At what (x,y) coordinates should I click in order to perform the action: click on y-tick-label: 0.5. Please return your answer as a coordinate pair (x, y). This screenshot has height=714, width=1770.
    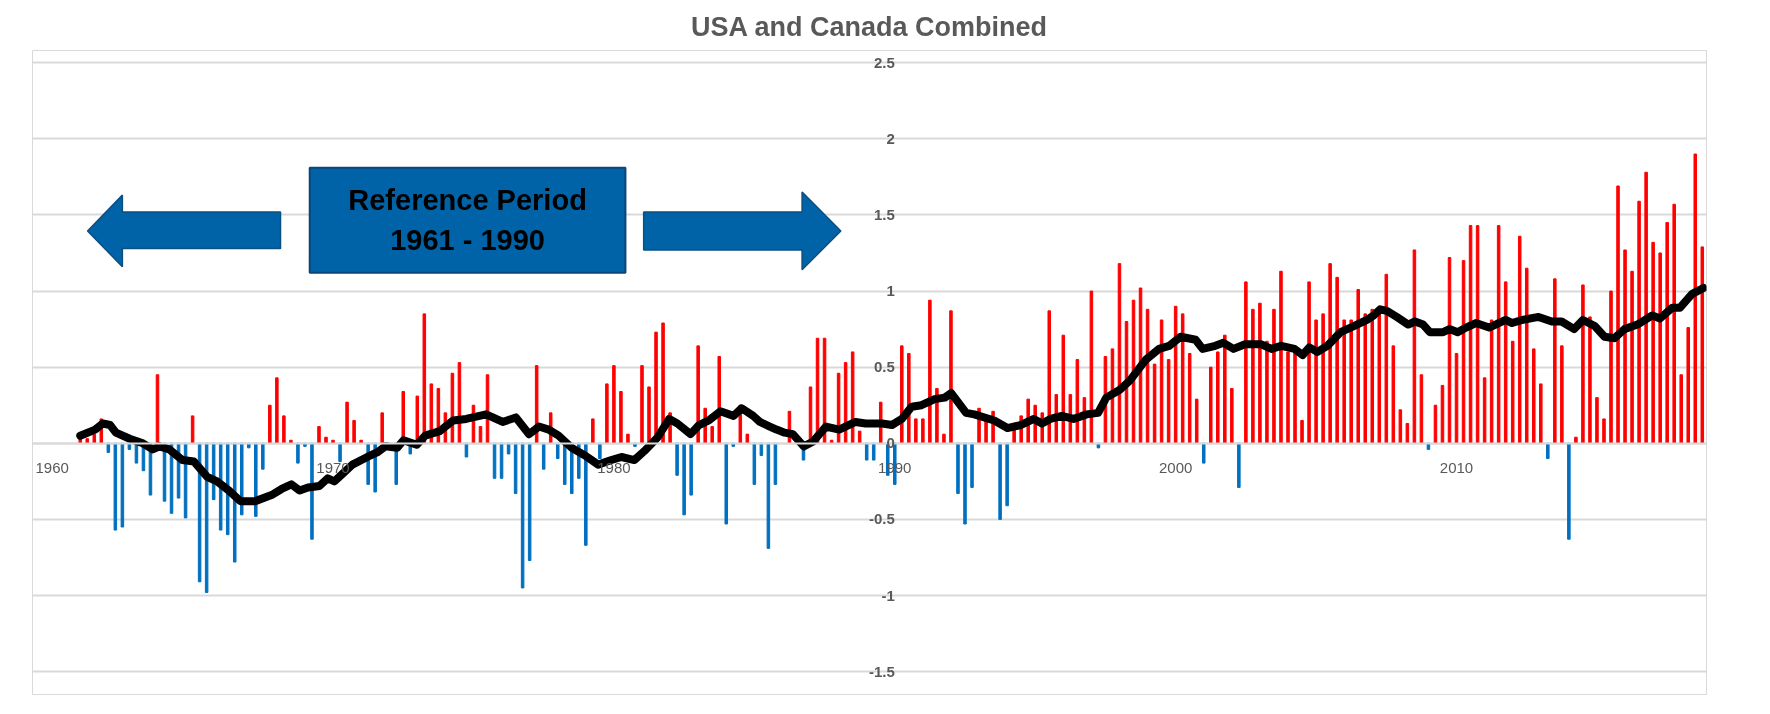
    Looking at the image, I should click on (884, 367).